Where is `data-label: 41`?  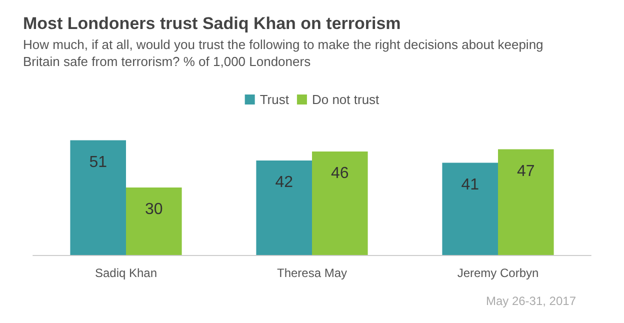 data-label: 41 is located at coordinates (470, 185).